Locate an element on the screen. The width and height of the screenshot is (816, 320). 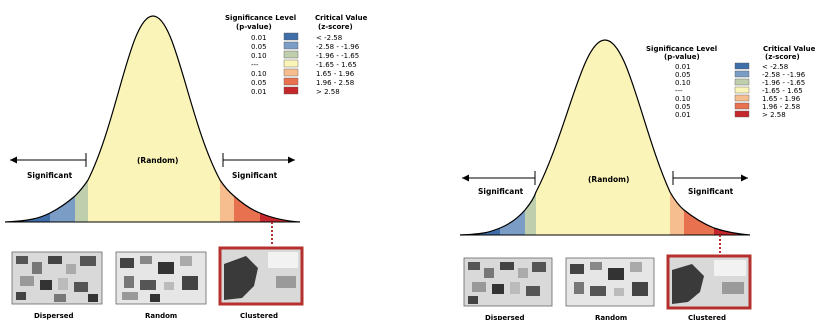
region-p05-right is located at coordinates (247, 209).